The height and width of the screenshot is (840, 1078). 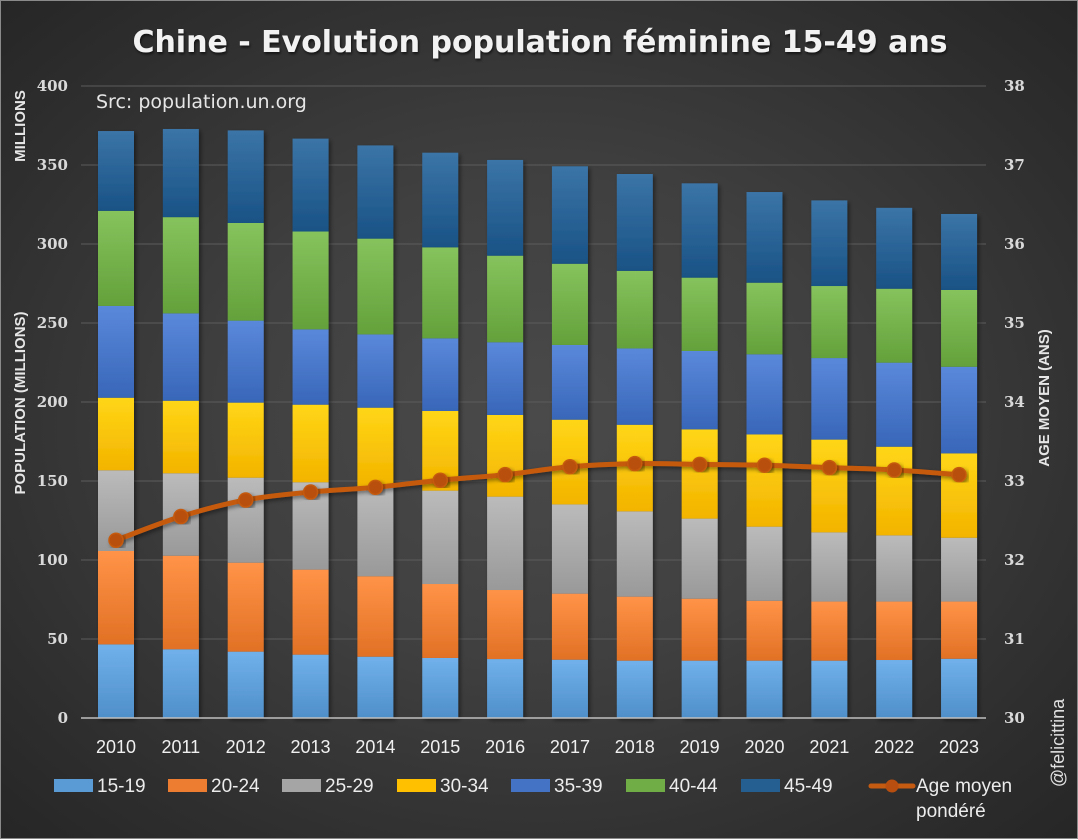 I want to click on bar-segment-20-24-2015, so click(x=440, y=621).